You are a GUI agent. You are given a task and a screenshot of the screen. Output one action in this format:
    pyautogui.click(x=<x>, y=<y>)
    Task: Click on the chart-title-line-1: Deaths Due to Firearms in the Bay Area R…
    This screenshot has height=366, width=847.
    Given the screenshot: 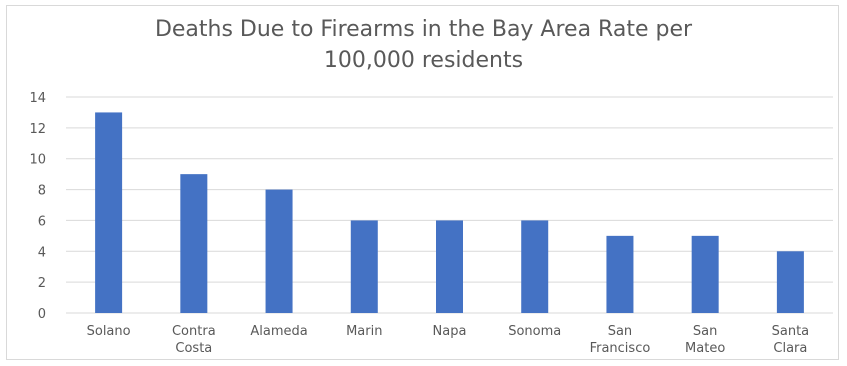 What is the action you would take?
    pyautogui.click(x=423, y=29)
    